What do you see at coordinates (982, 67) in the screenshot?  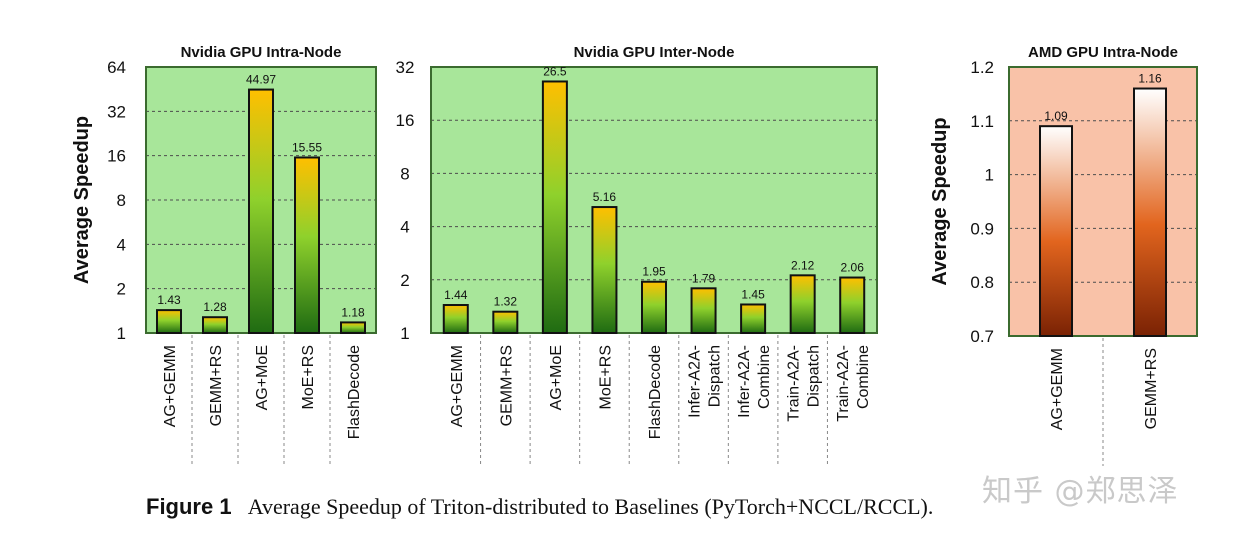 I see `y-tick-label: 1.2` at bounding box center [982, 67].